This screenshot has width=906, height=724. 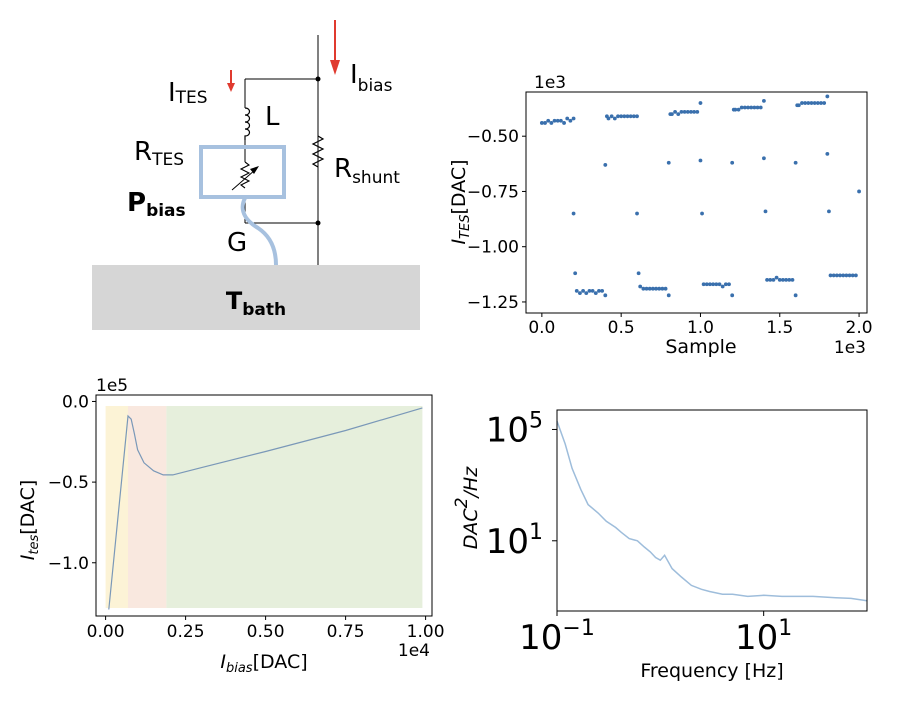 What do you see at coordinates (318, 151) in the screenshot?
I see `shunt-resistor-icon` at bounding box center [318, 151].